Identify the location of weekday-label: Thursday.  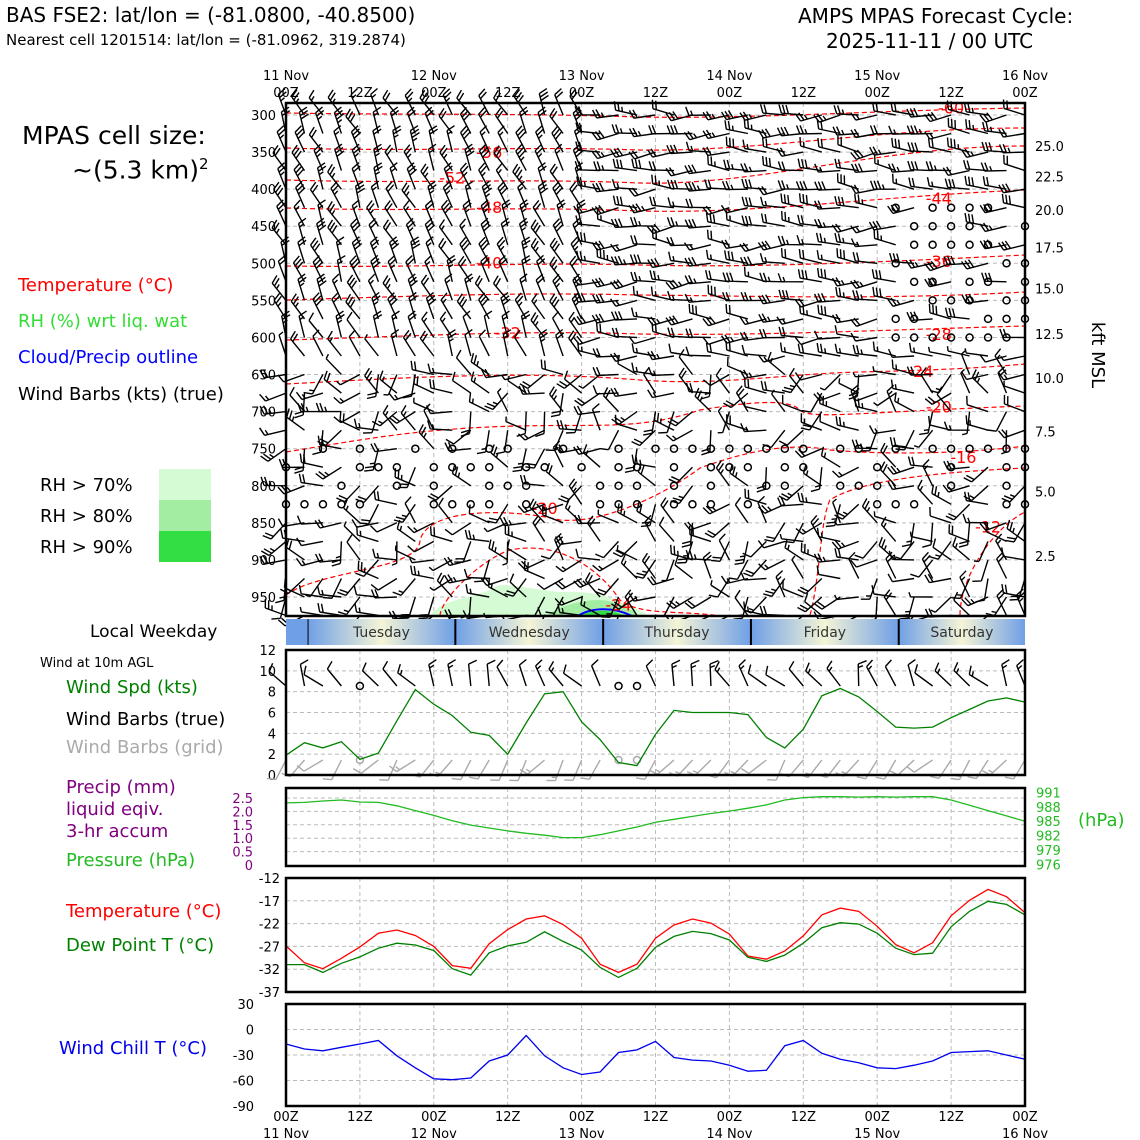
(676, 633).